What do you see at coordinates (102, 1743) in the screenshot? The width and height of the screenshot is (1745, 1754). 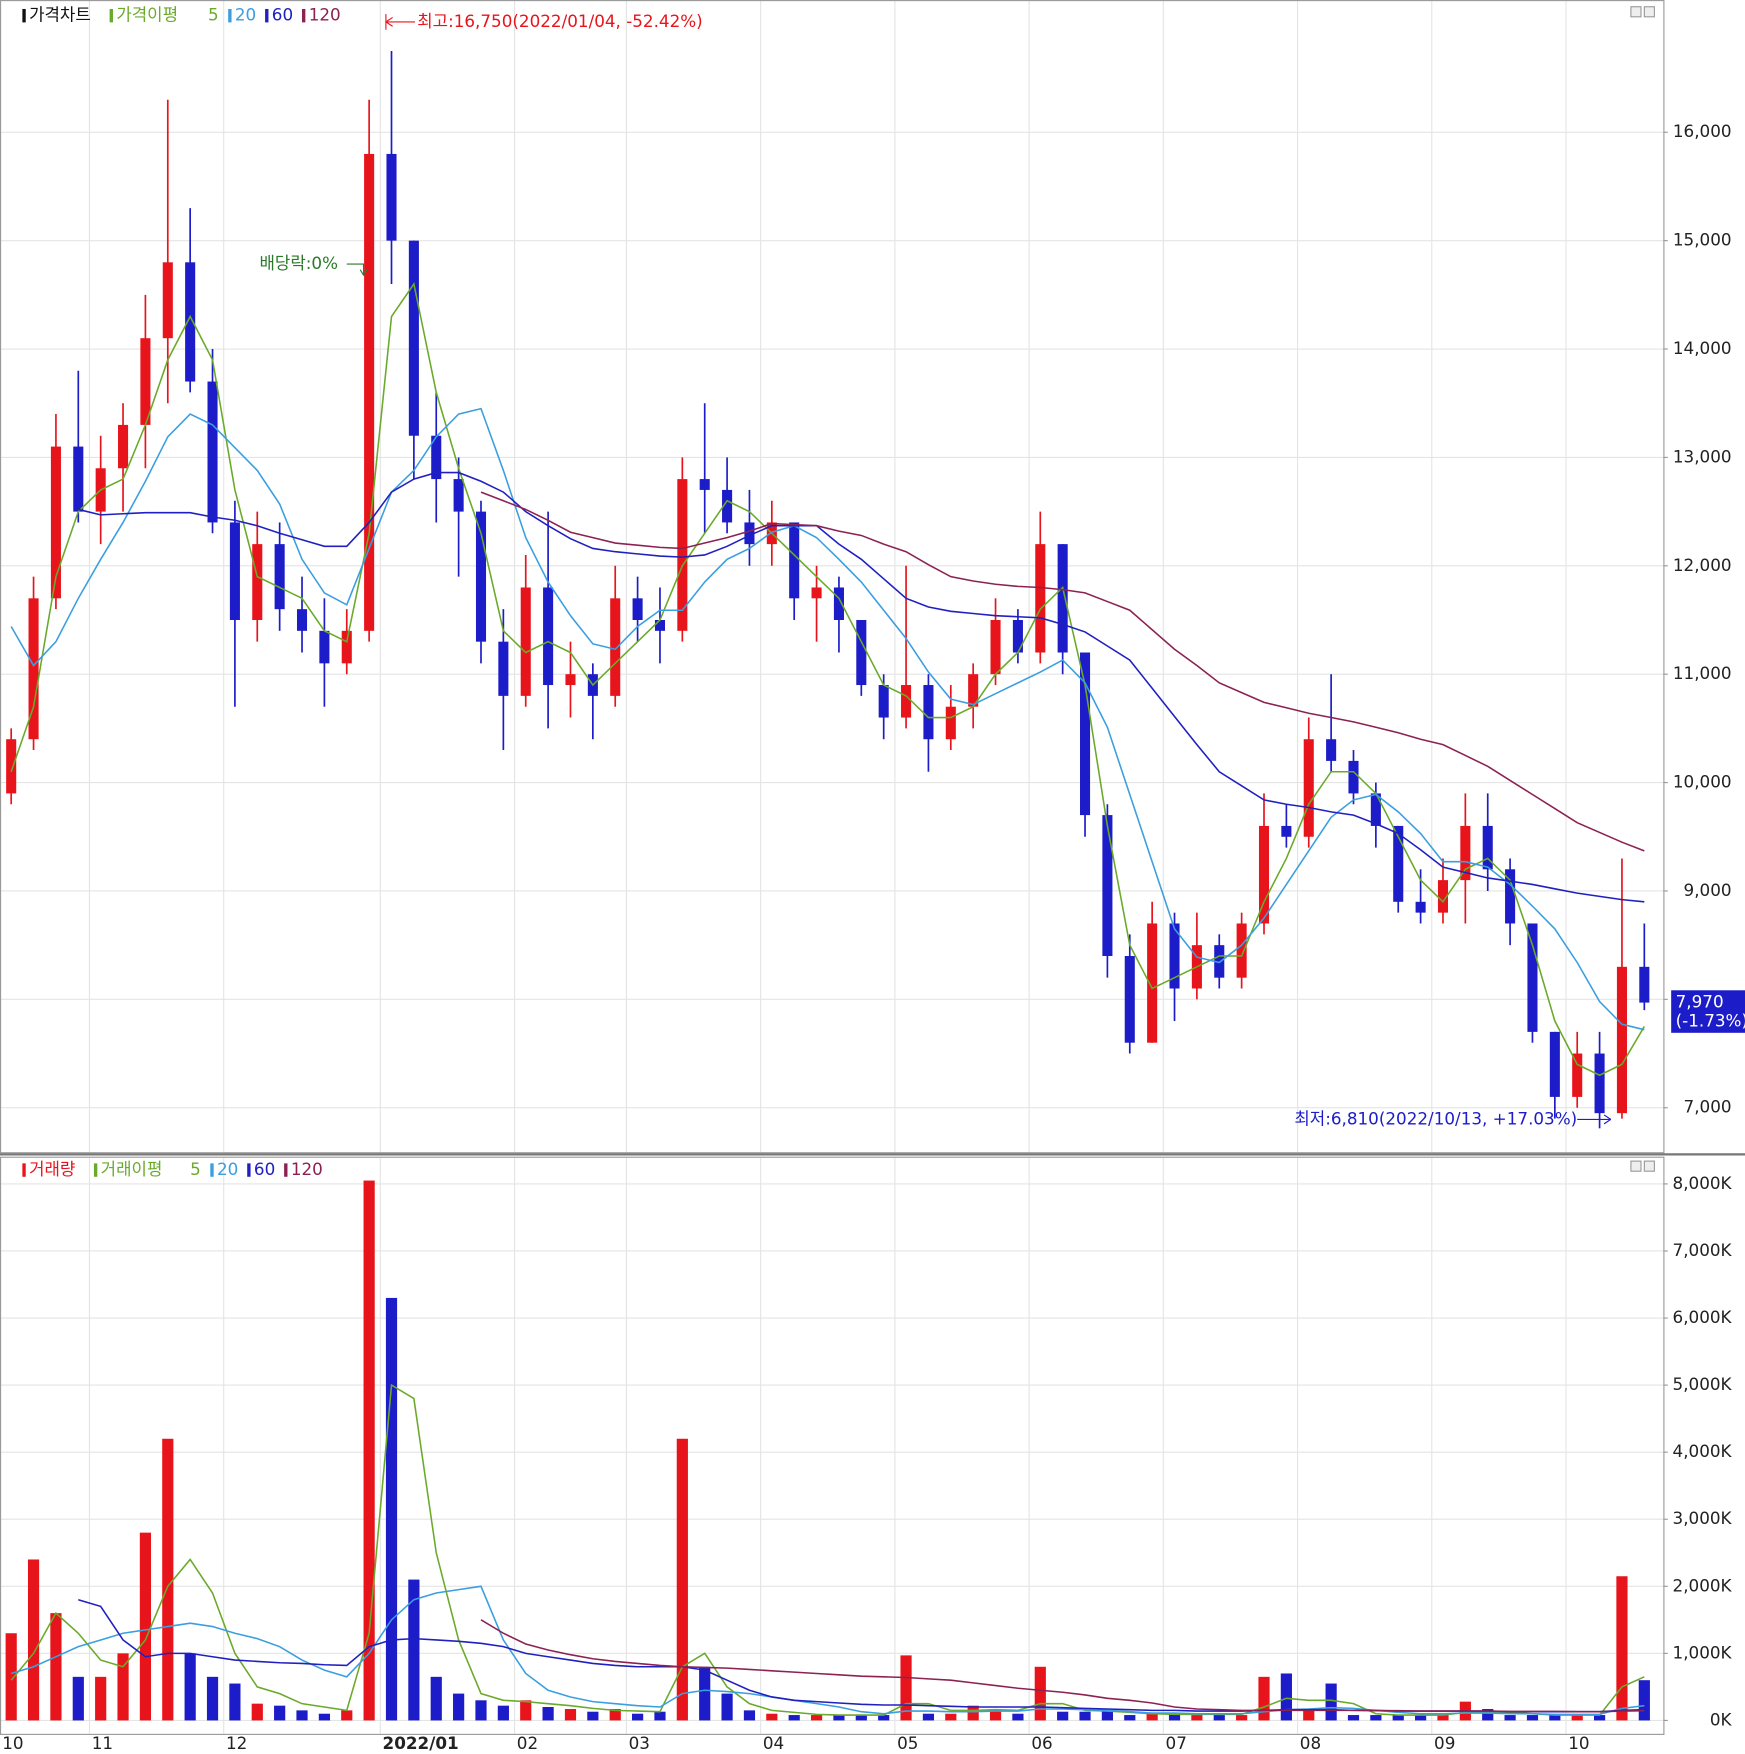 I see `x-tick-label: 11` at bounding box center [102, 1743].